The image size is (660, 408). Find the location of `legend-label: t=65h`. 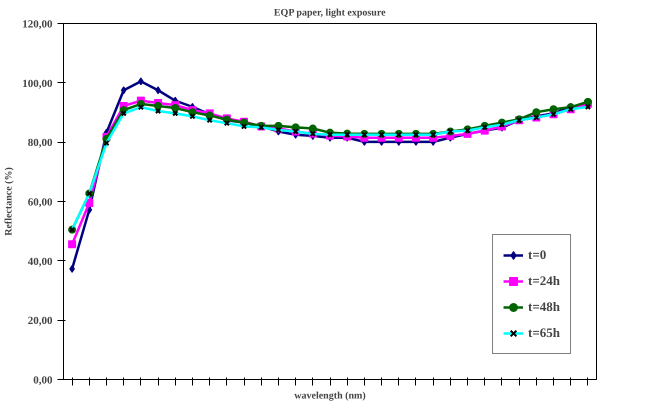

legend-label: t=65h is located at coordinates (544, 333).